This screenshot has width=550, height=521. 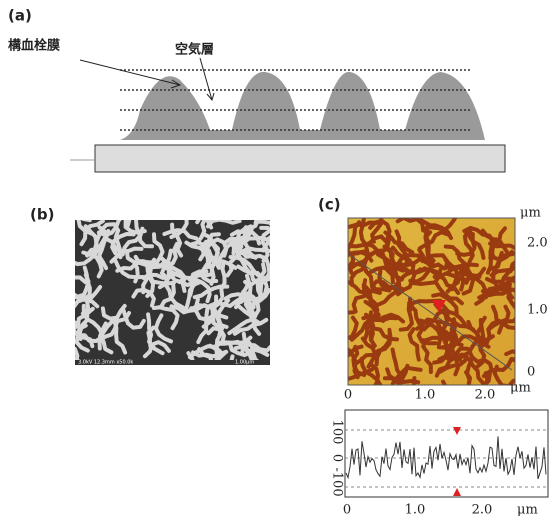 What do you see at coordinates (337, 458) in the screenshot?
I see `y-tick-label: 0` at bounding box center [337, 458].